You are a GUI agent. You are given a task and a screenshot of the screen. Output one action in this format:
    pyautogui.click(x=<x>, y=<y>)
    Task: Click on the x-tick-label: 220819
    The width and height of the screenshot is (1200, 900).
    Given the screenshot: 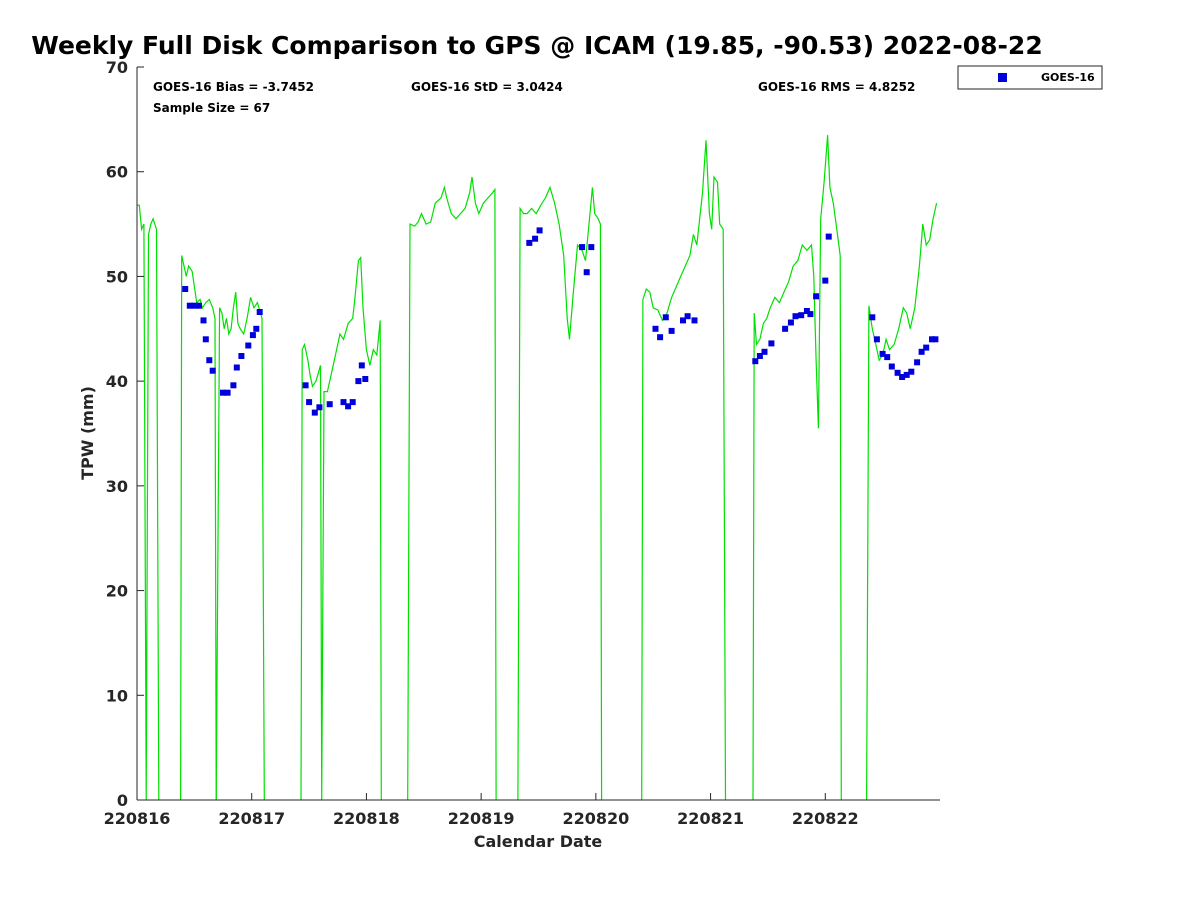 What is the action you would take?
    pyautogui.click(x=481, y=818)
    